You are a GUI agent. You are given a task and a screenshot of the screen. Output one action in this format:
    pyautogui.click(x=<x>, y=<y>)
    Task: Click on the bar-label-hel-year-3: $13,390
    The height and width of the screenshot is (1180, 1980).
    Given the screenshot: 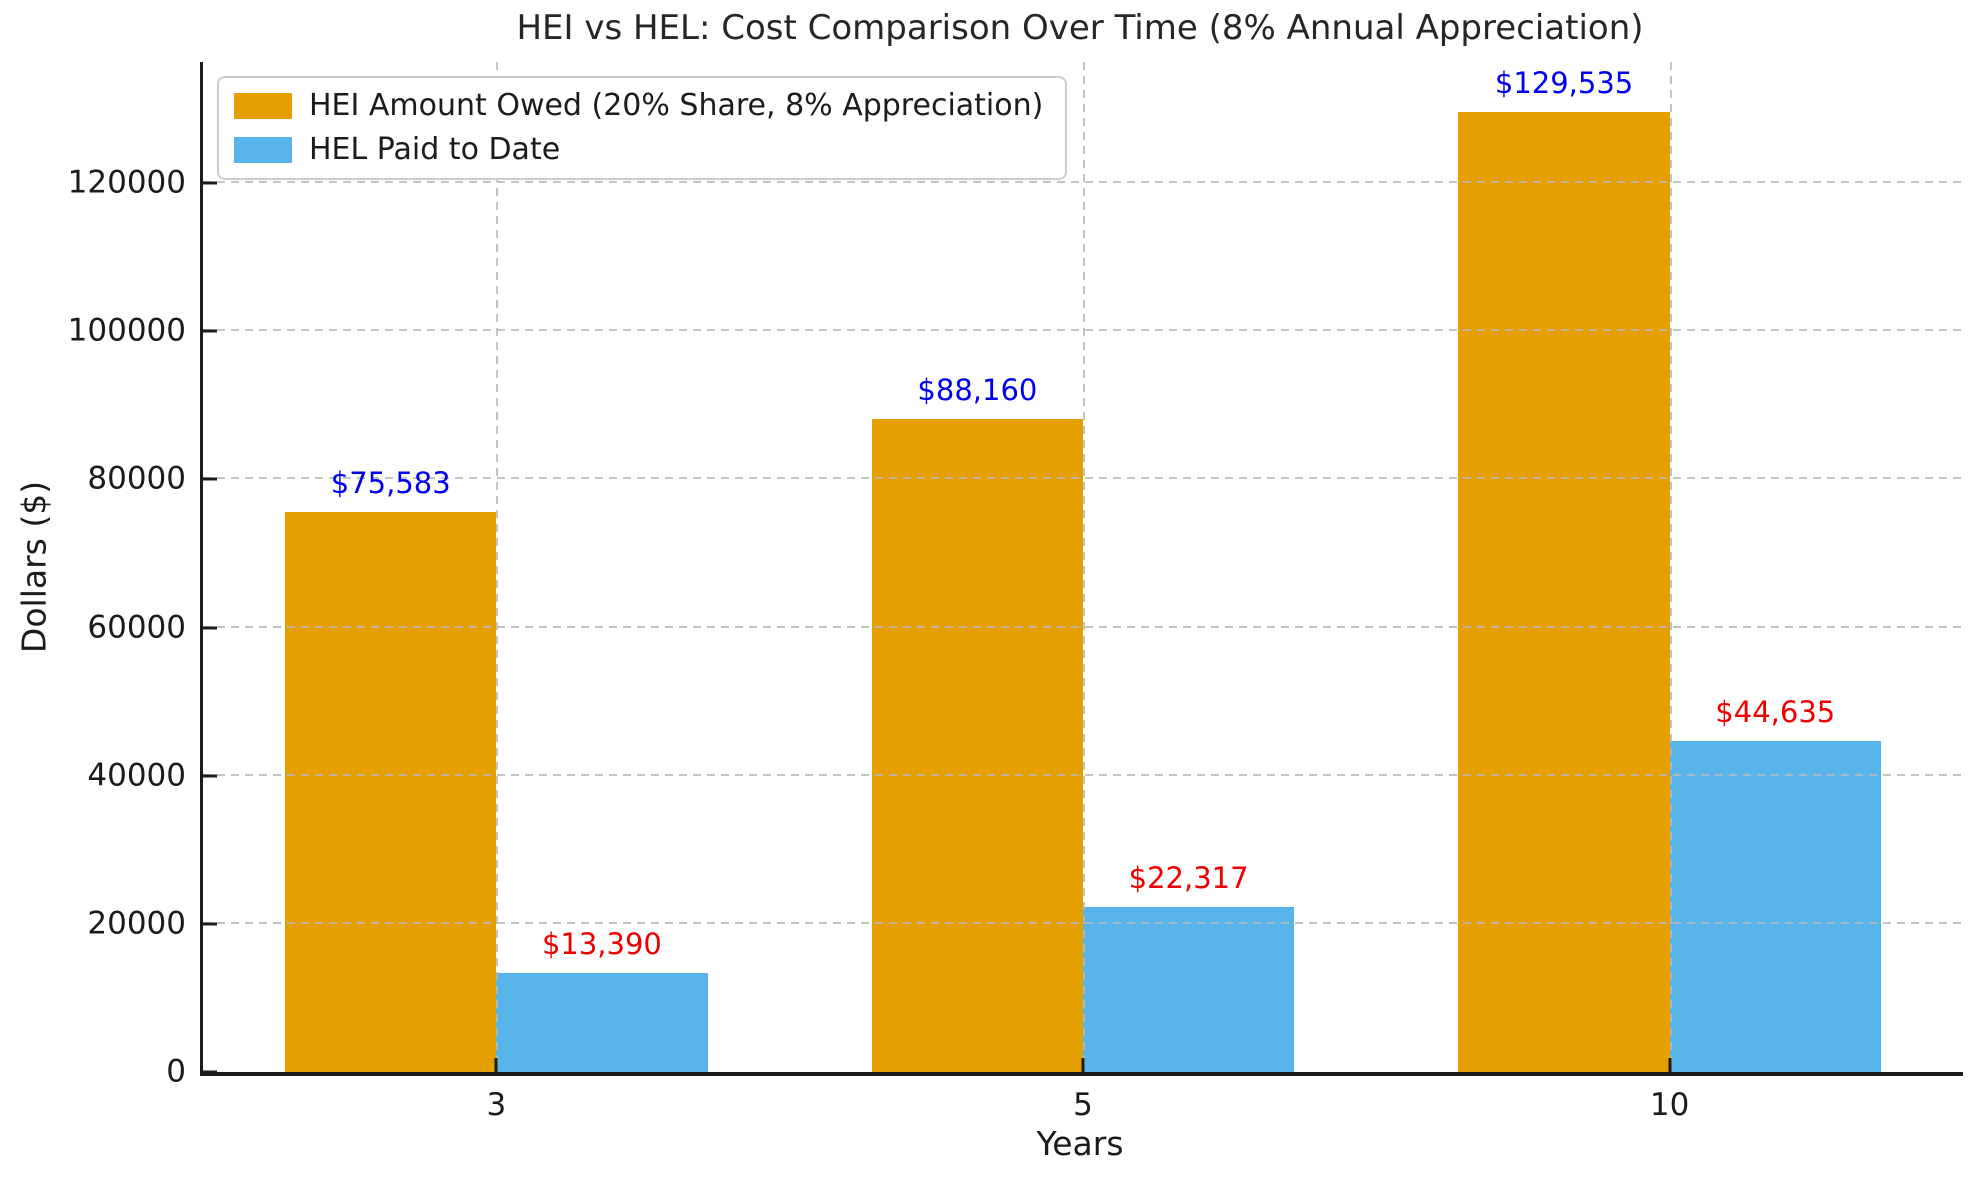 What is the action you would take?
    pyautogui.click(x=601, y=943)
    